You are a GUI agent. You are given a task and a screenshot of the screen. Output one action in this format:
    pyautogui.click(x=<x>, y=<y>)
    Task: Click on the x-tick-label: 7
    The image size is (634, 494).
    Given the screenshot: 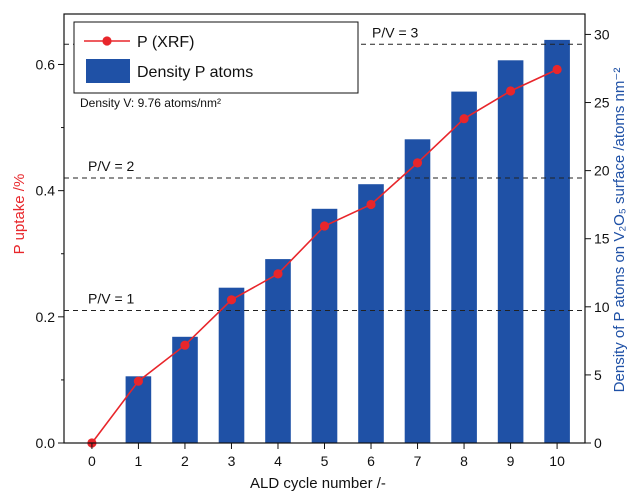 What is the action you would take?
    pyautogui.click(x=418, y=461)
    